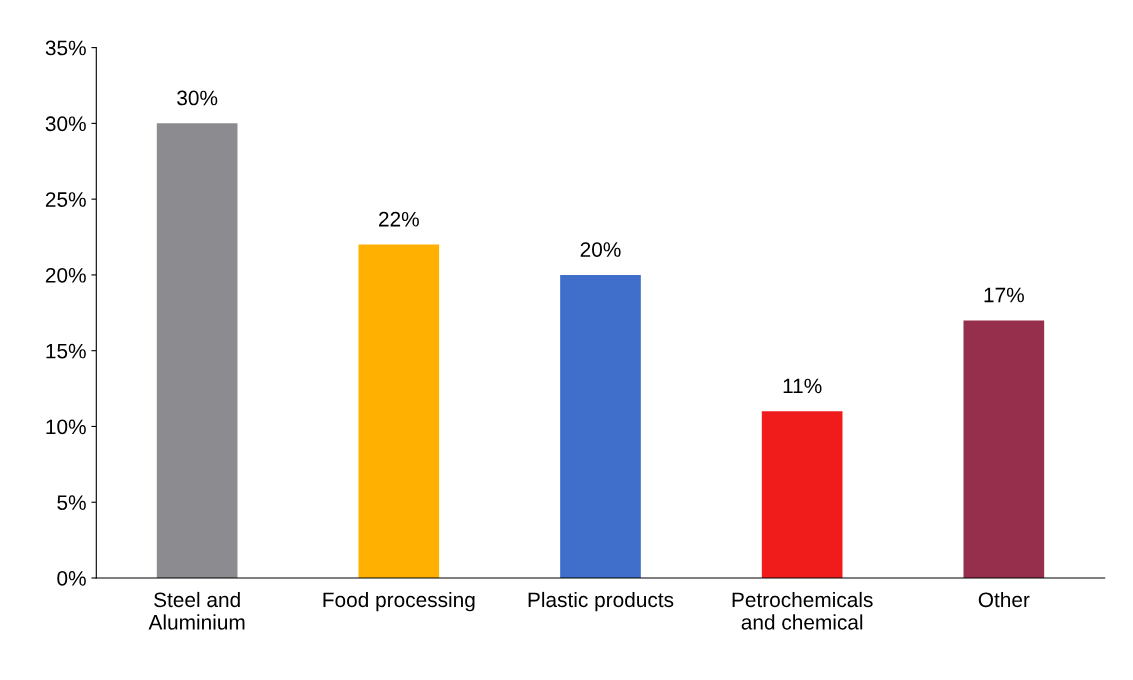 Image resolution: width=1133 pixels, height=680 pixels. I want to click on y-tick-label: 35%, so click(65, 48).